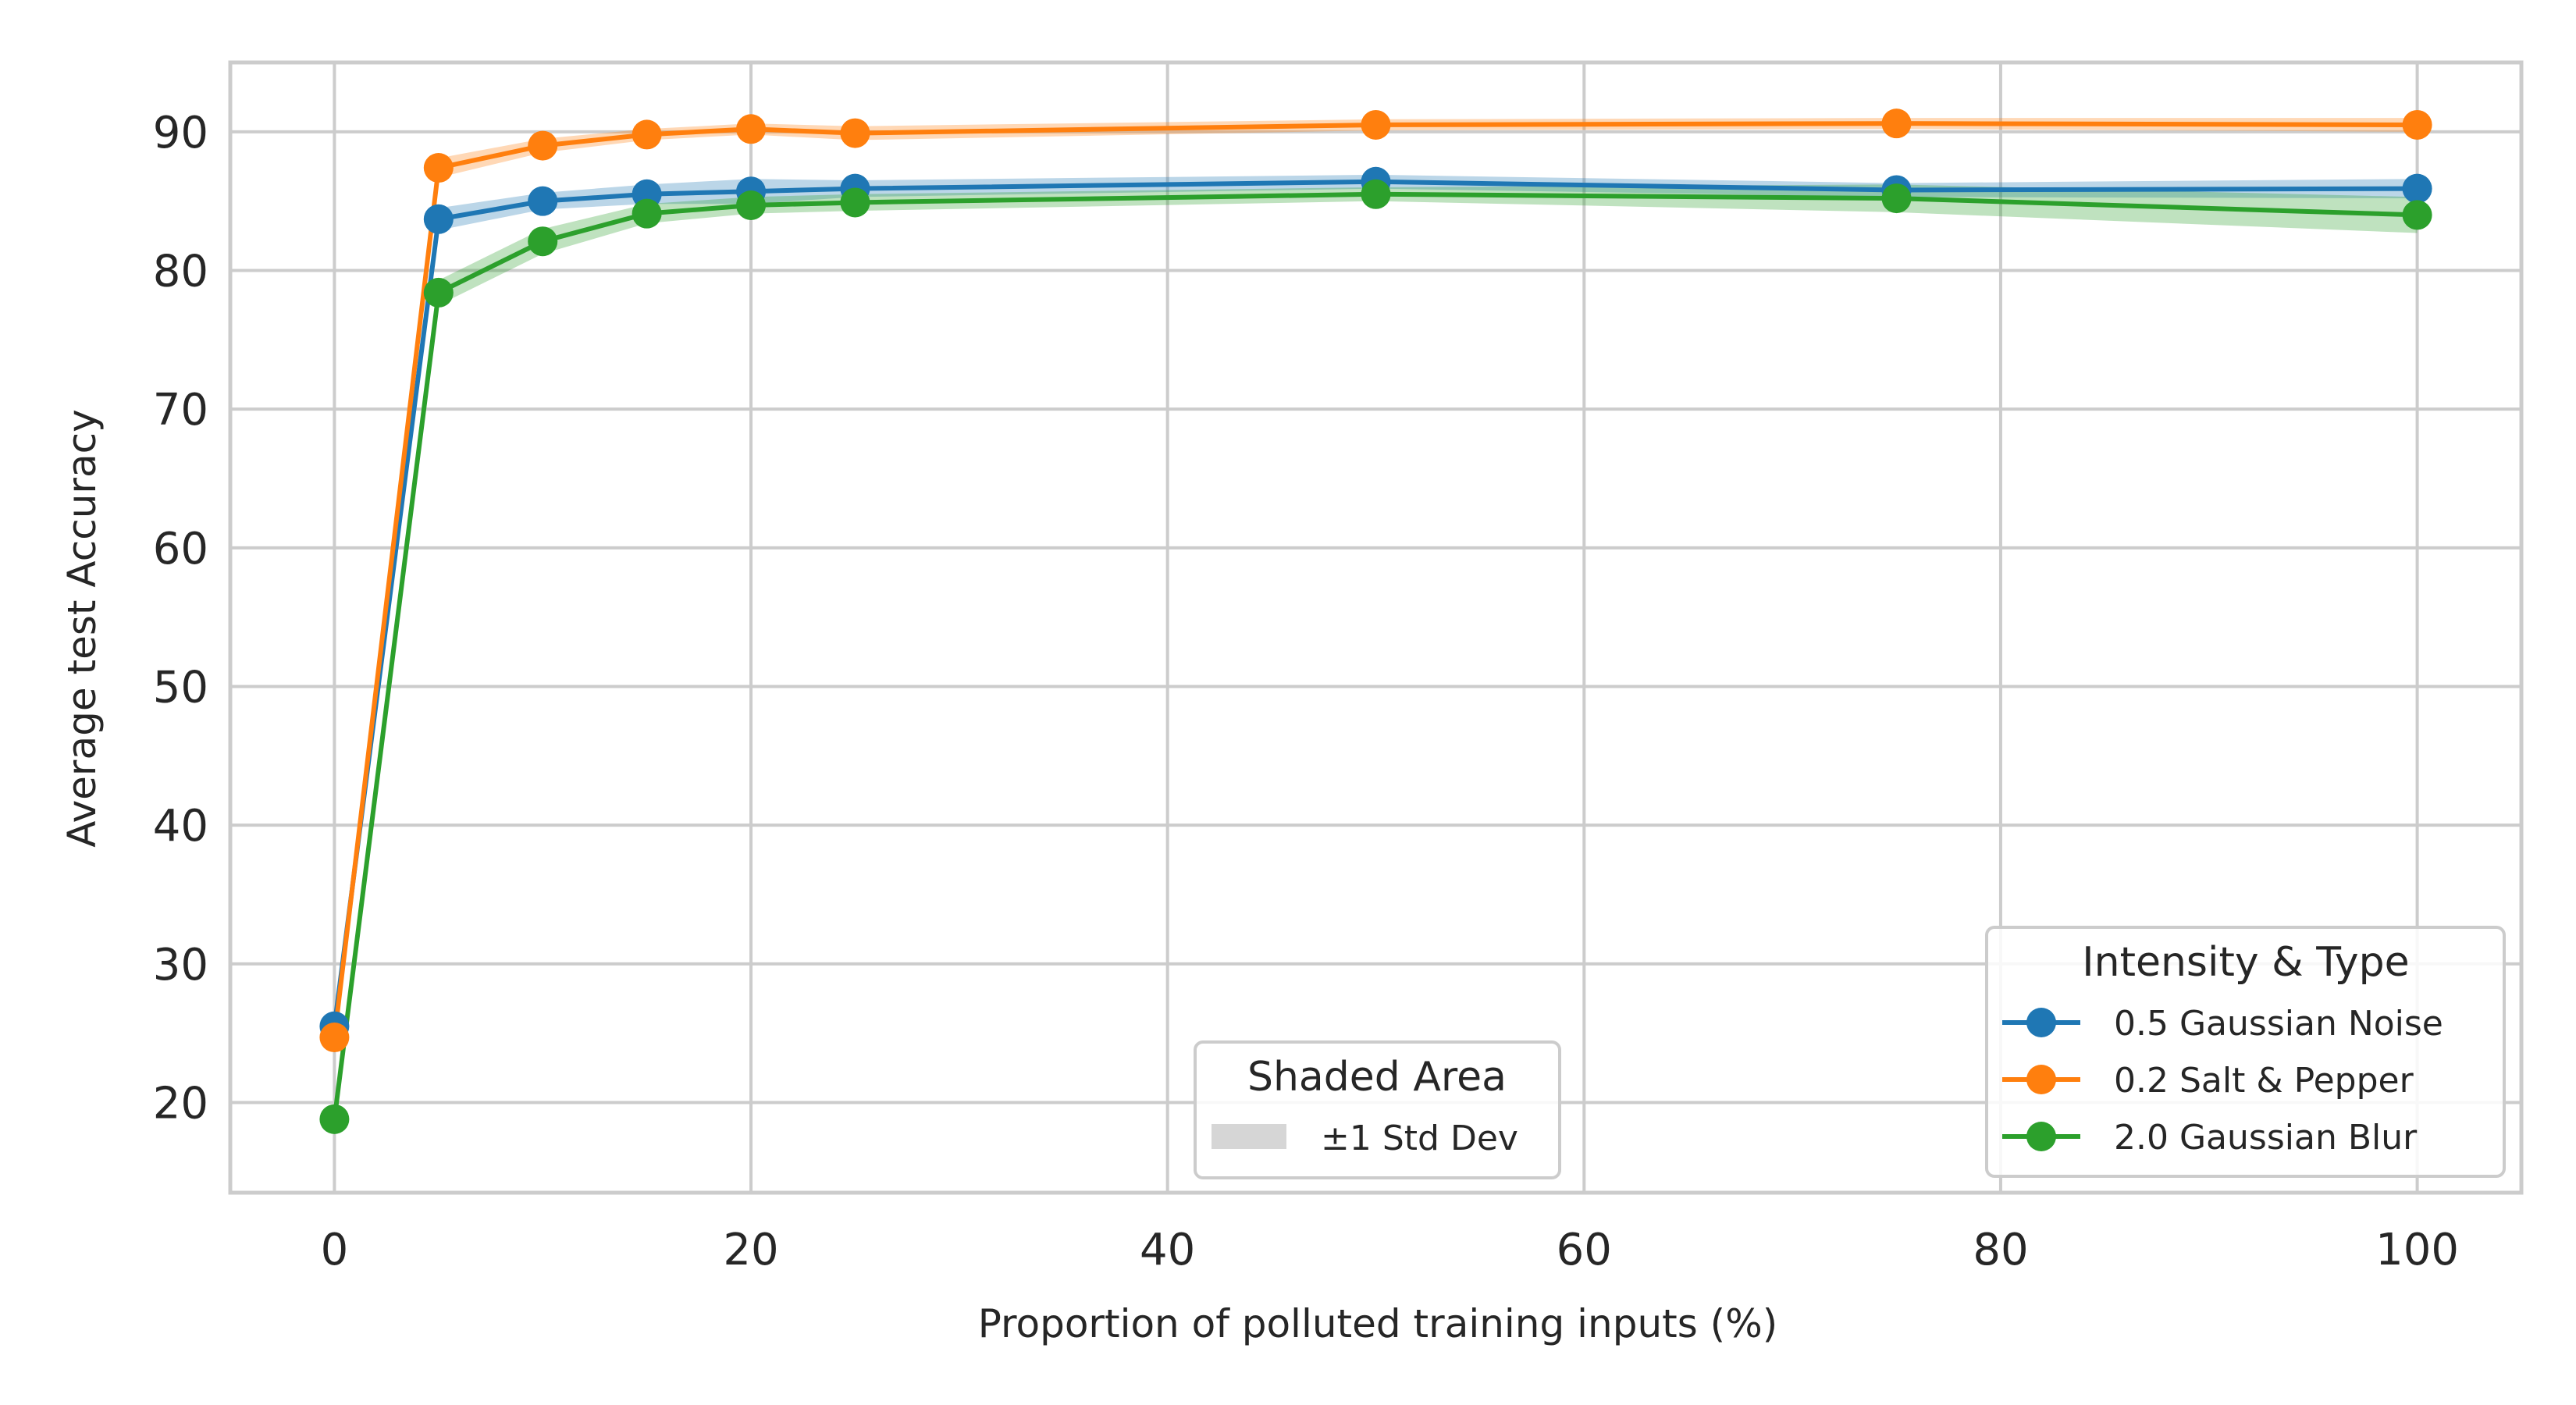 The height and width of the screenshot is (1405, 2576). I want to click on y-axis-label: Average test Accuracy, so click(82, 628).